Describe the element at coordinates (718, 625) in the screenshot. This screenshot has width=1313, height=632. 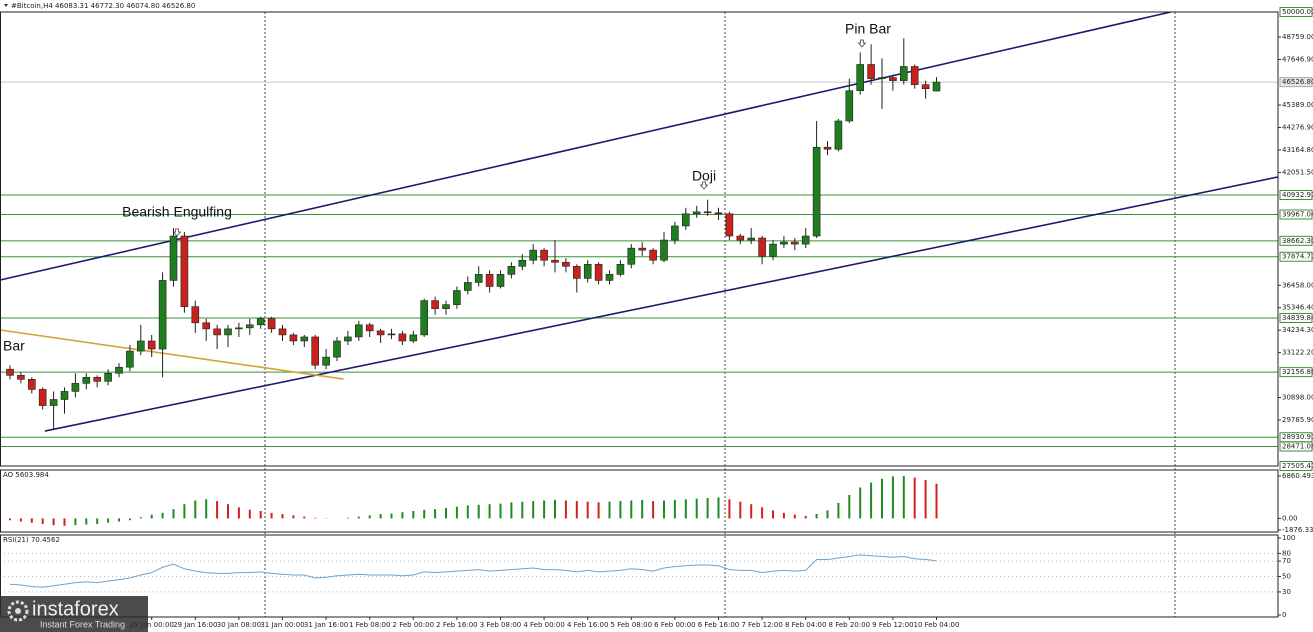
I see `x-tick-label: 6 Feb 16:00` at that location.